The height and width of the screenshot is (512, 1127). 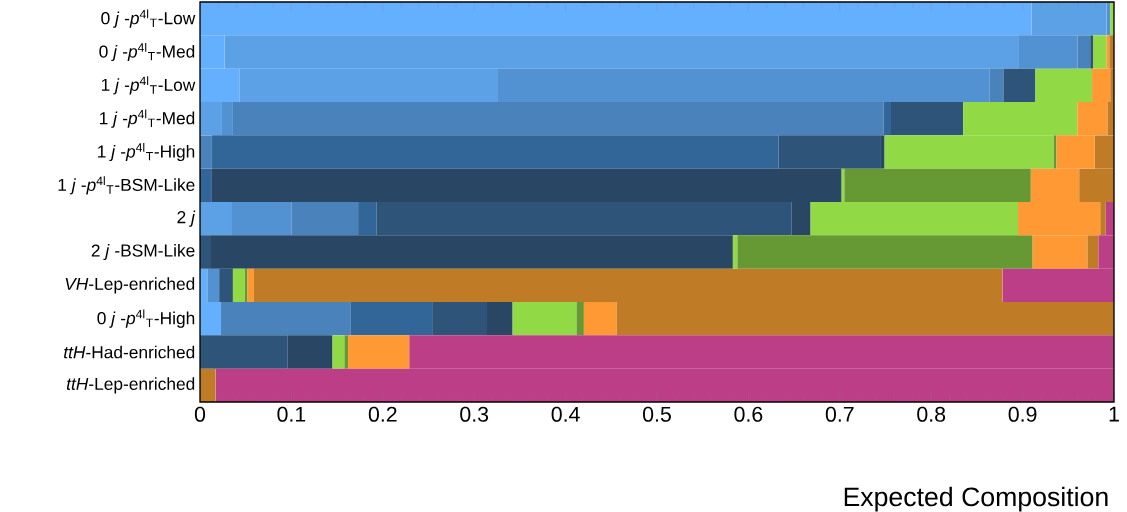 What do you see at coordinates (565, 414) in the screenshot?
I see `x-tick-label: 0.4` at bounding box center [565, 414].